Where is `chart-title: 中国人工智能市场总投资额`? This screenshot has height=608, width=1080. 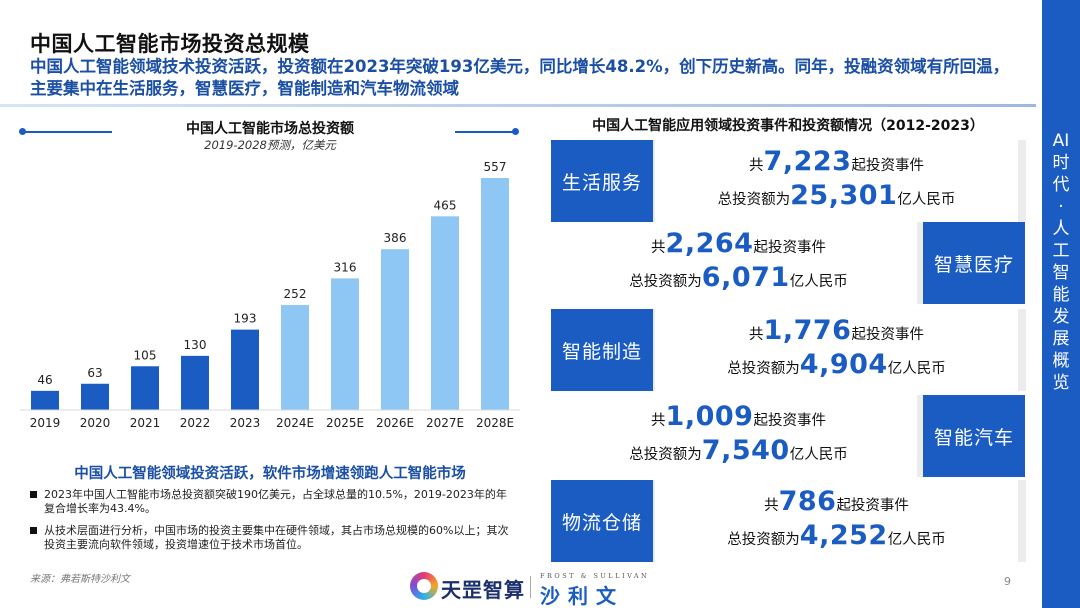 chart-title: 中国人工智能市场总投资额 is located at coordinates (270, 129).